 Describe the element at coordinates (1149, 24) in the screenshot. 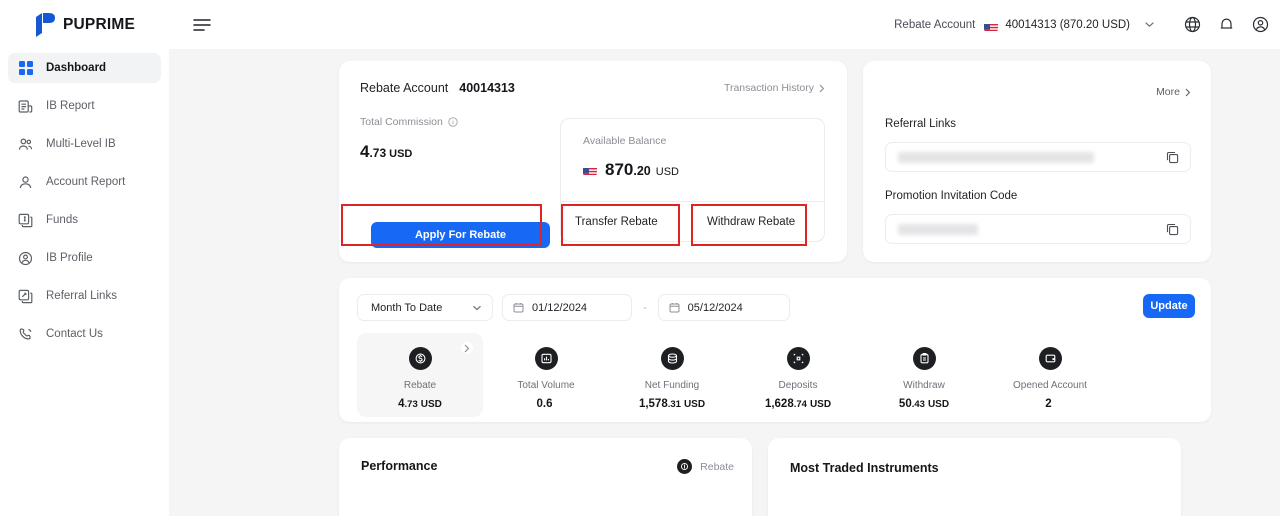

I see `chevron-down-icon` at that location.